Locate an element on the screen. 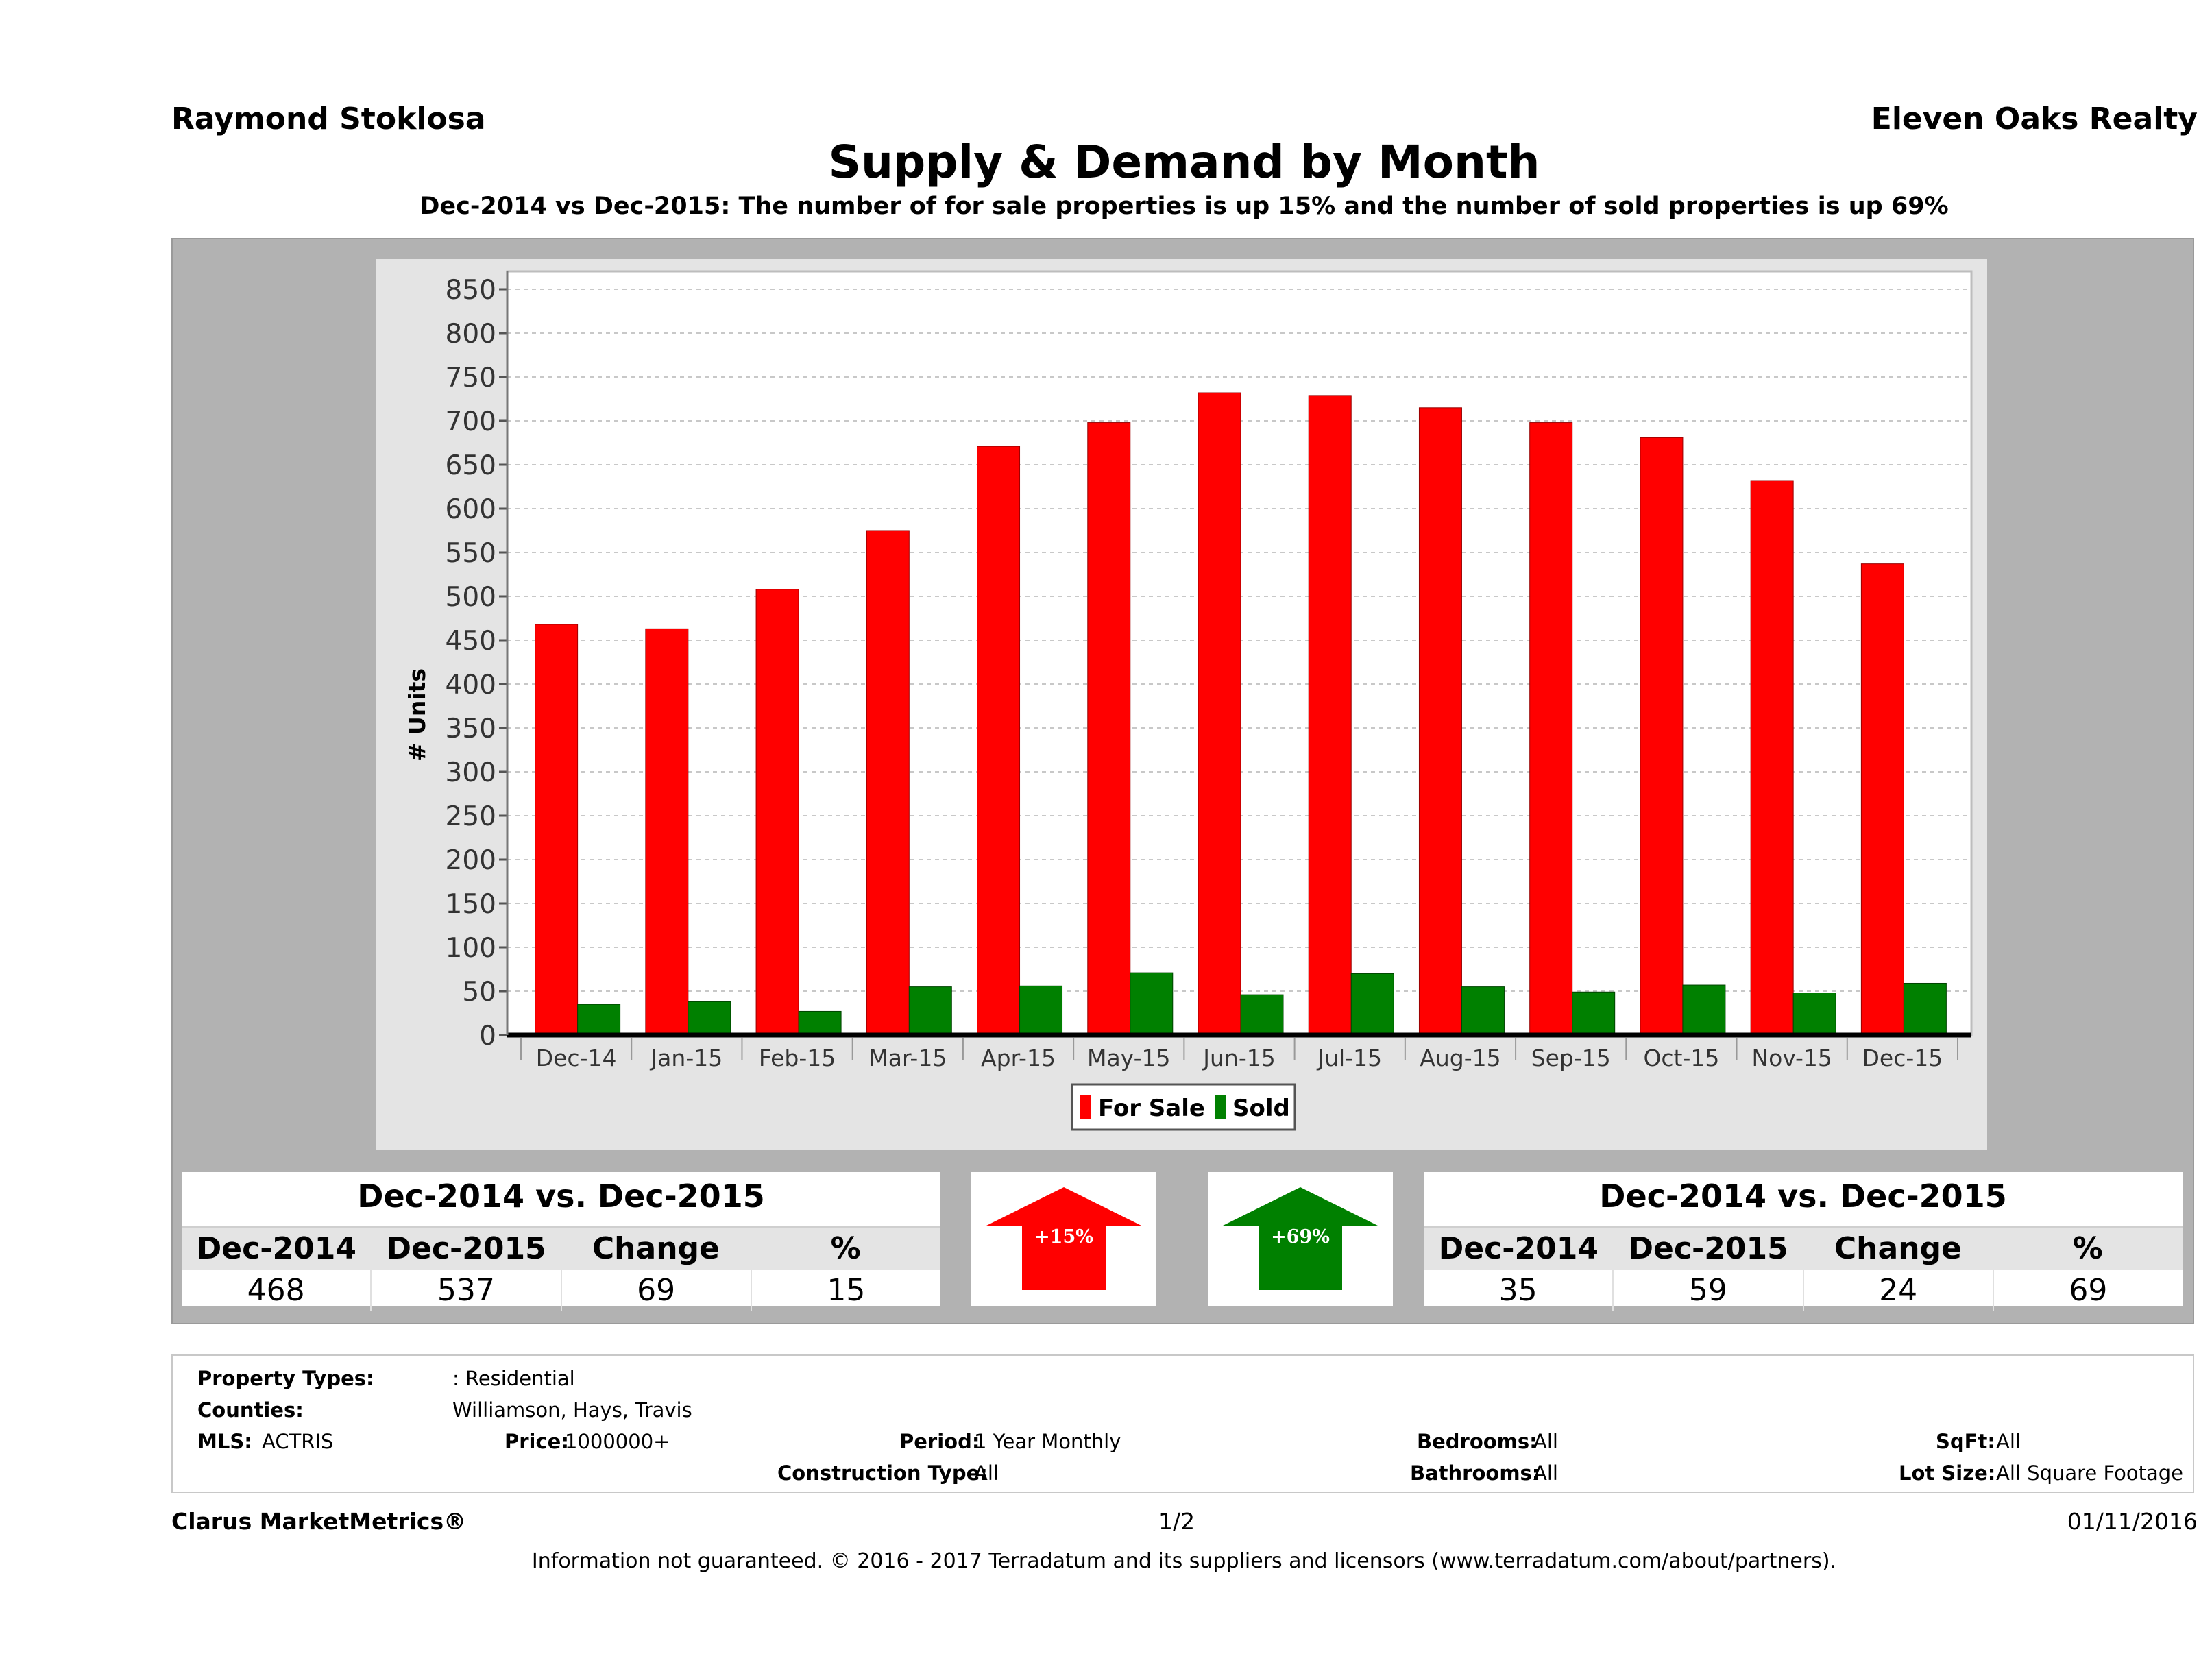 The image size is (2212, 1678). mls-label: MLS: is located at coordinates (224, 1441).